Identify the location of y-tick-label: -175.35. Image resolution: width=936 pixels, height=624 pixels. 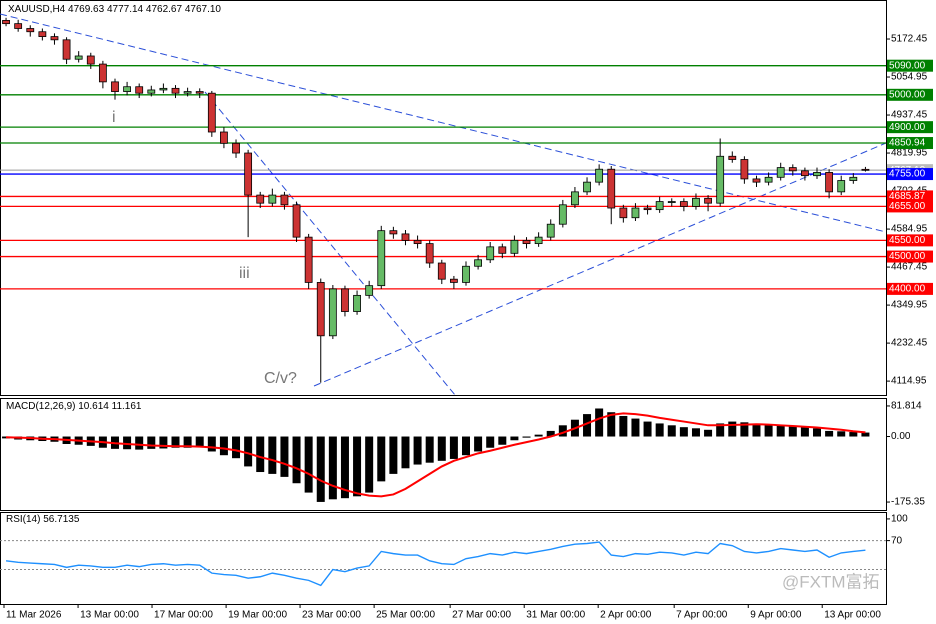
(908, 502).